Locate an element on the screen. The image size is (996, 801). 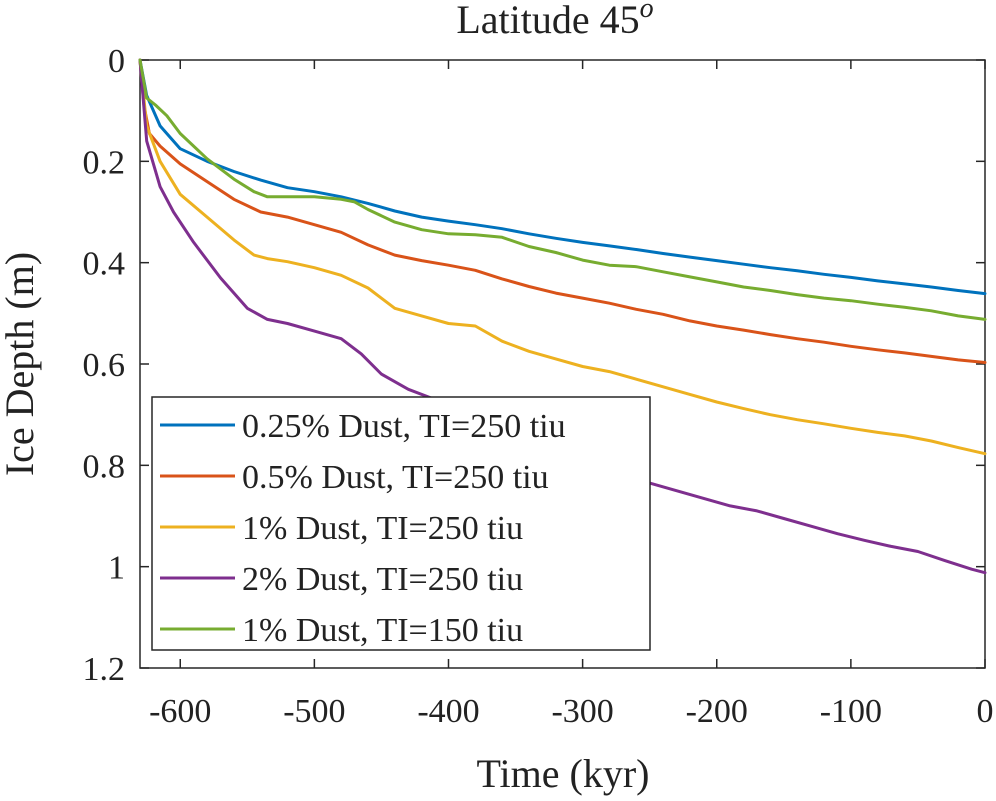
y-tick-label: 0.2 is located at coordinates (104, 162).